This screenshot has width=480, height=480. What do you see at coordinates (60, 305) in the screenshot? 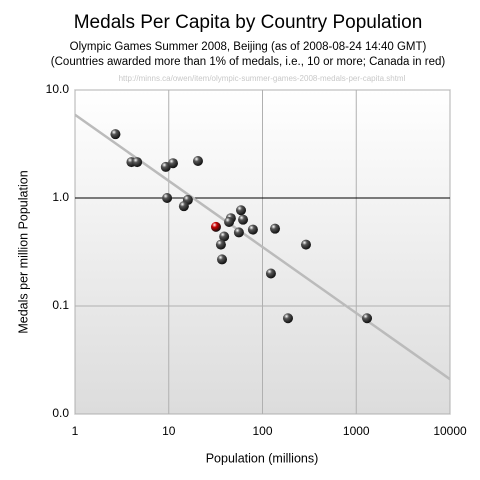
I see `y-tick-label: 0.1` at bounding box center [60, 305].